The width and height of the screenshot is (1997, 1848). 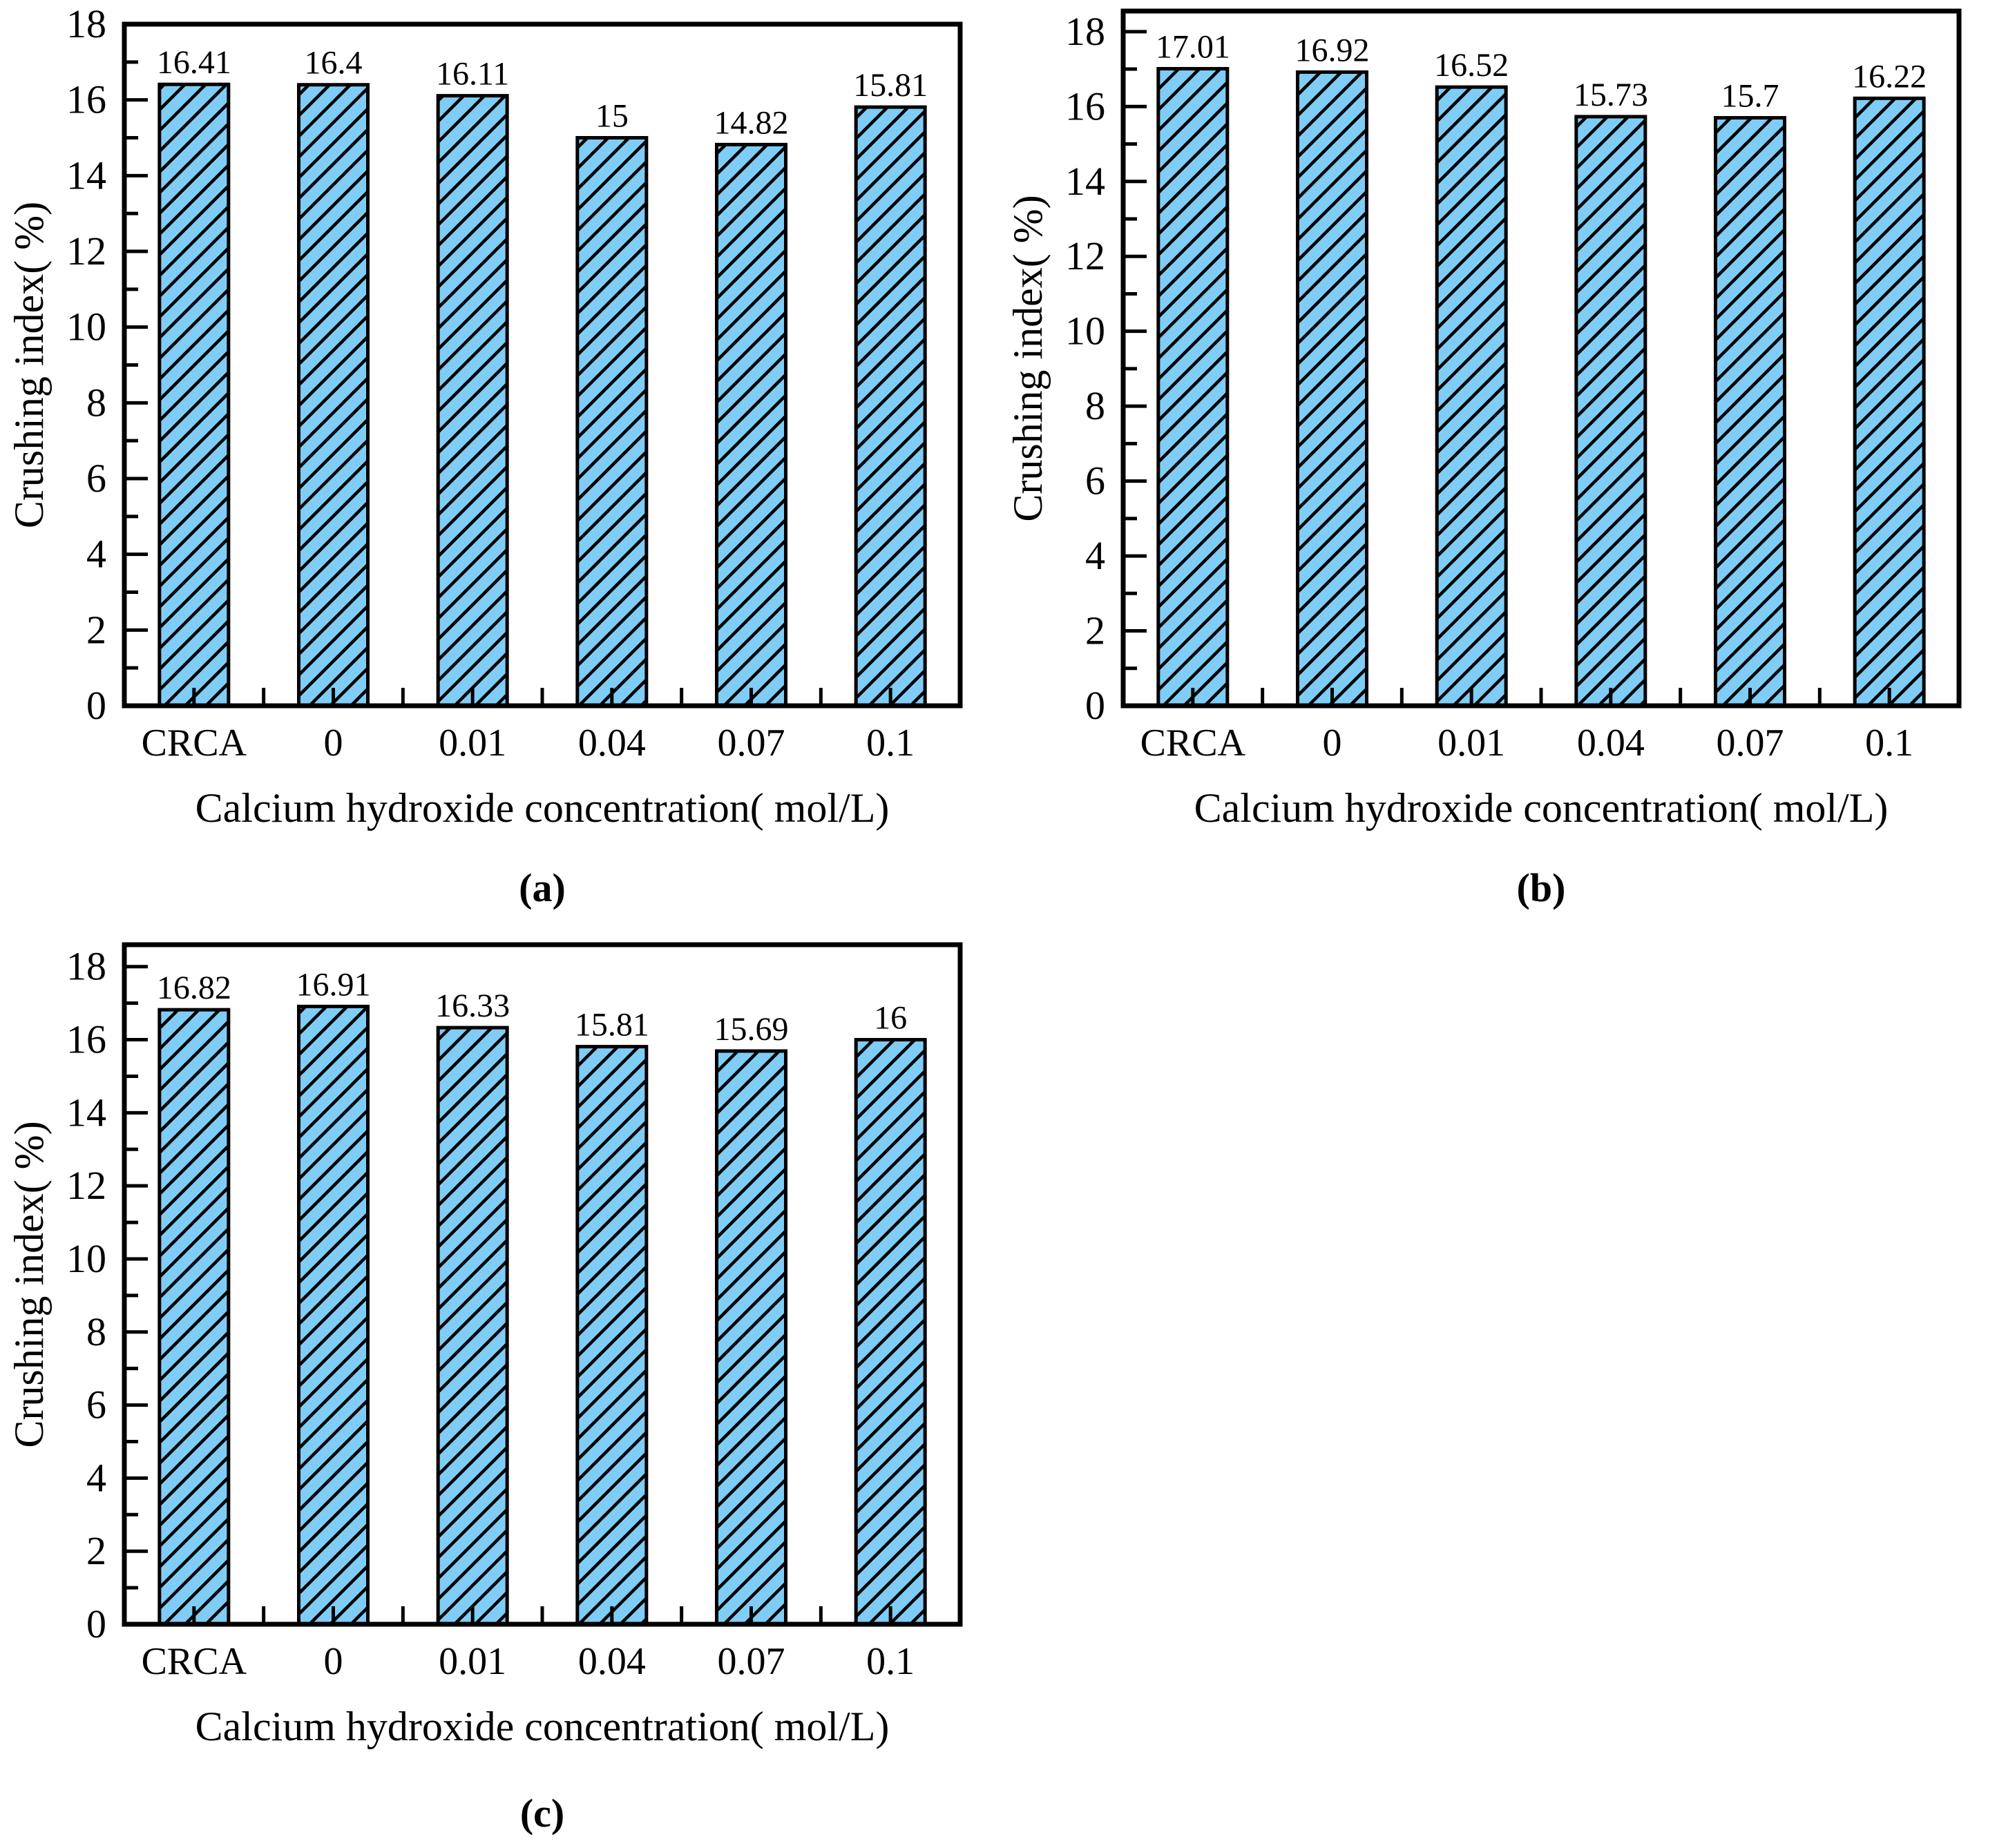 What do you see at coordinates (333, 984) in the screenshot?
I see `bar-value-label: 16.91` at bounding box center [333, 984].